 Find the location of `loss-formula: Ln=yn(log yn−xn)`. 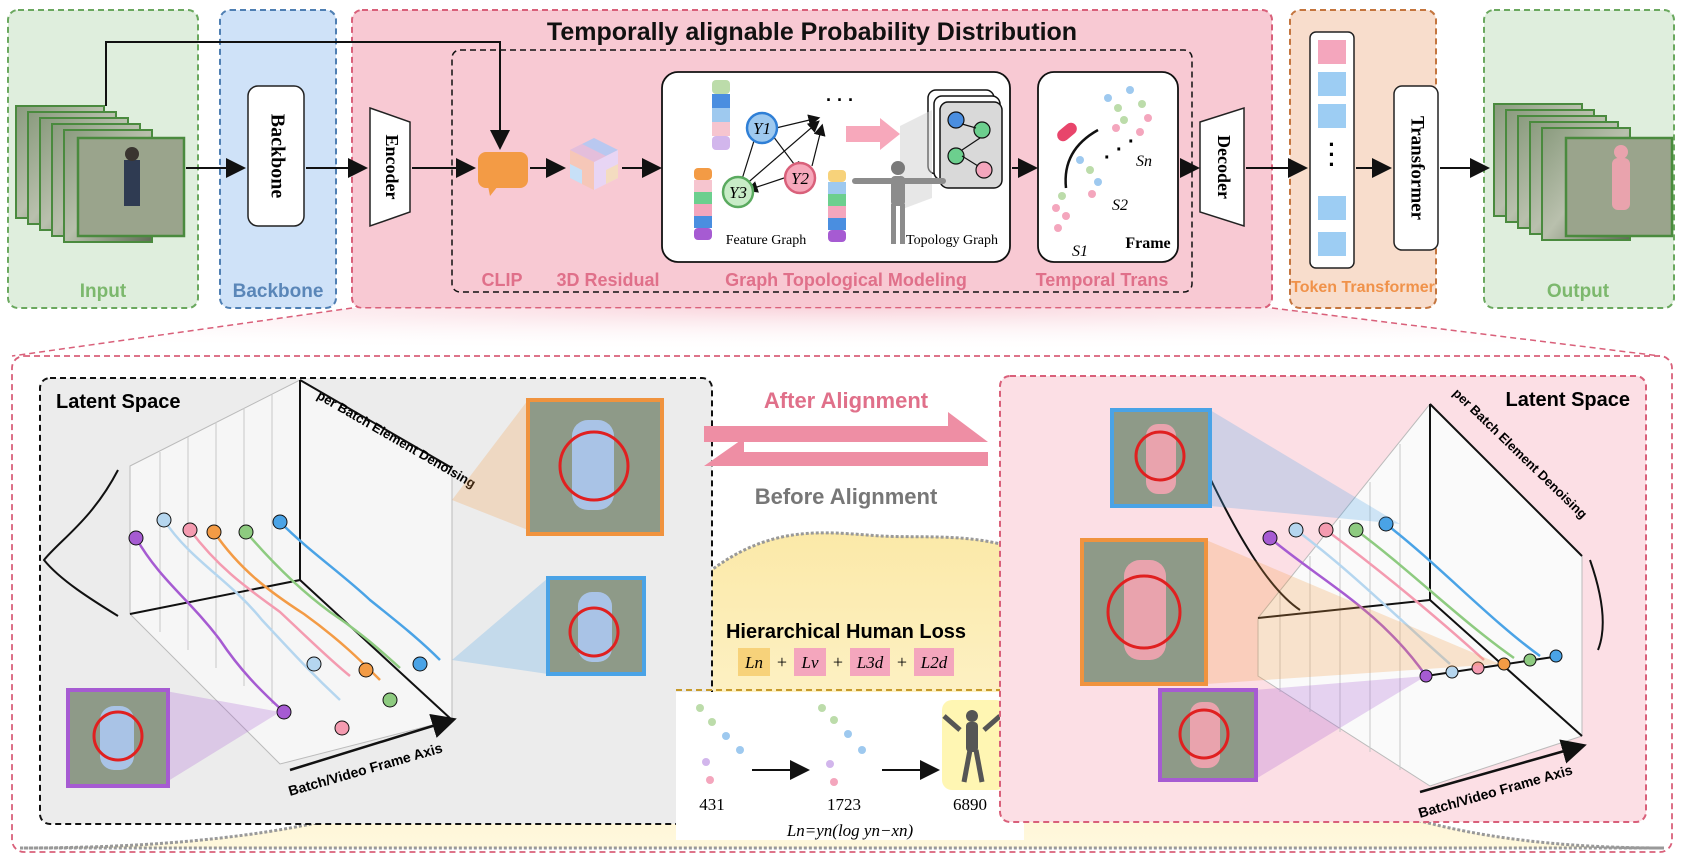

loss-formula: Ln=yn(log yn−xn) is located at coordinates (850, 830).